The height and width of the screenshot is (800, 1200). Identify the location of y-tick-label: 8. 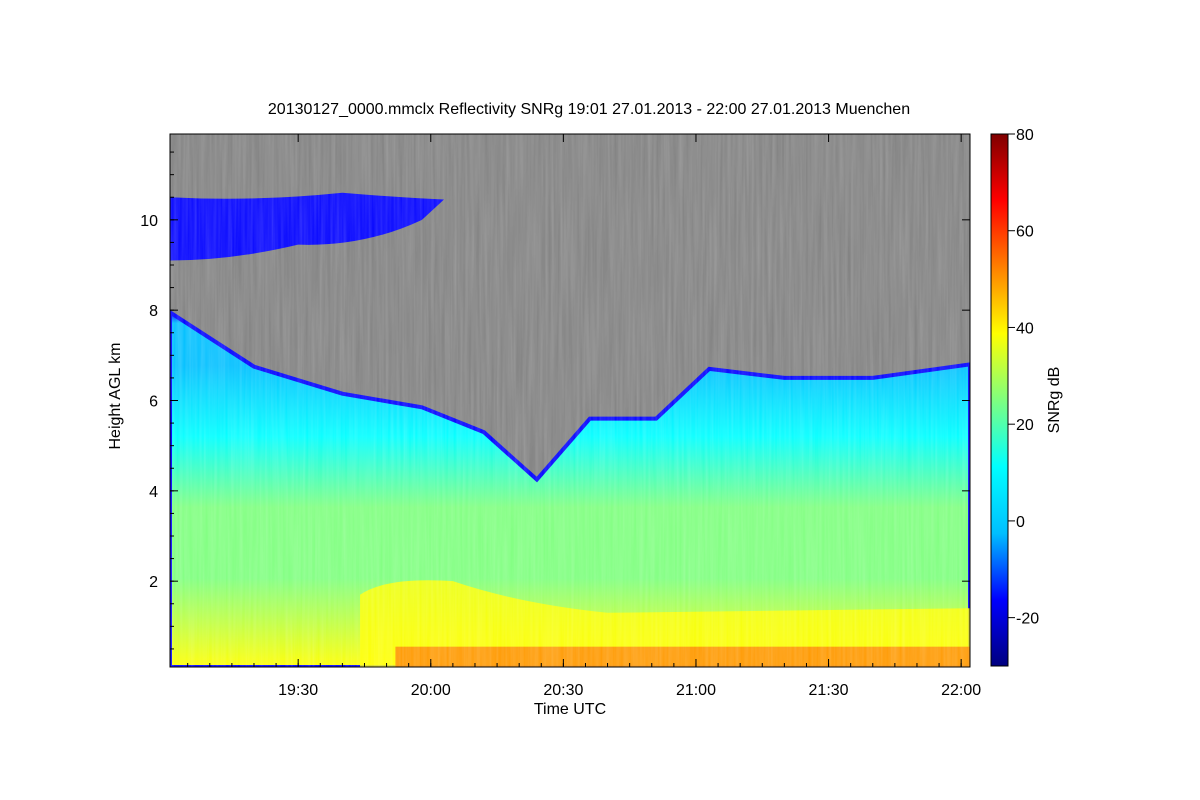
(153, 311).